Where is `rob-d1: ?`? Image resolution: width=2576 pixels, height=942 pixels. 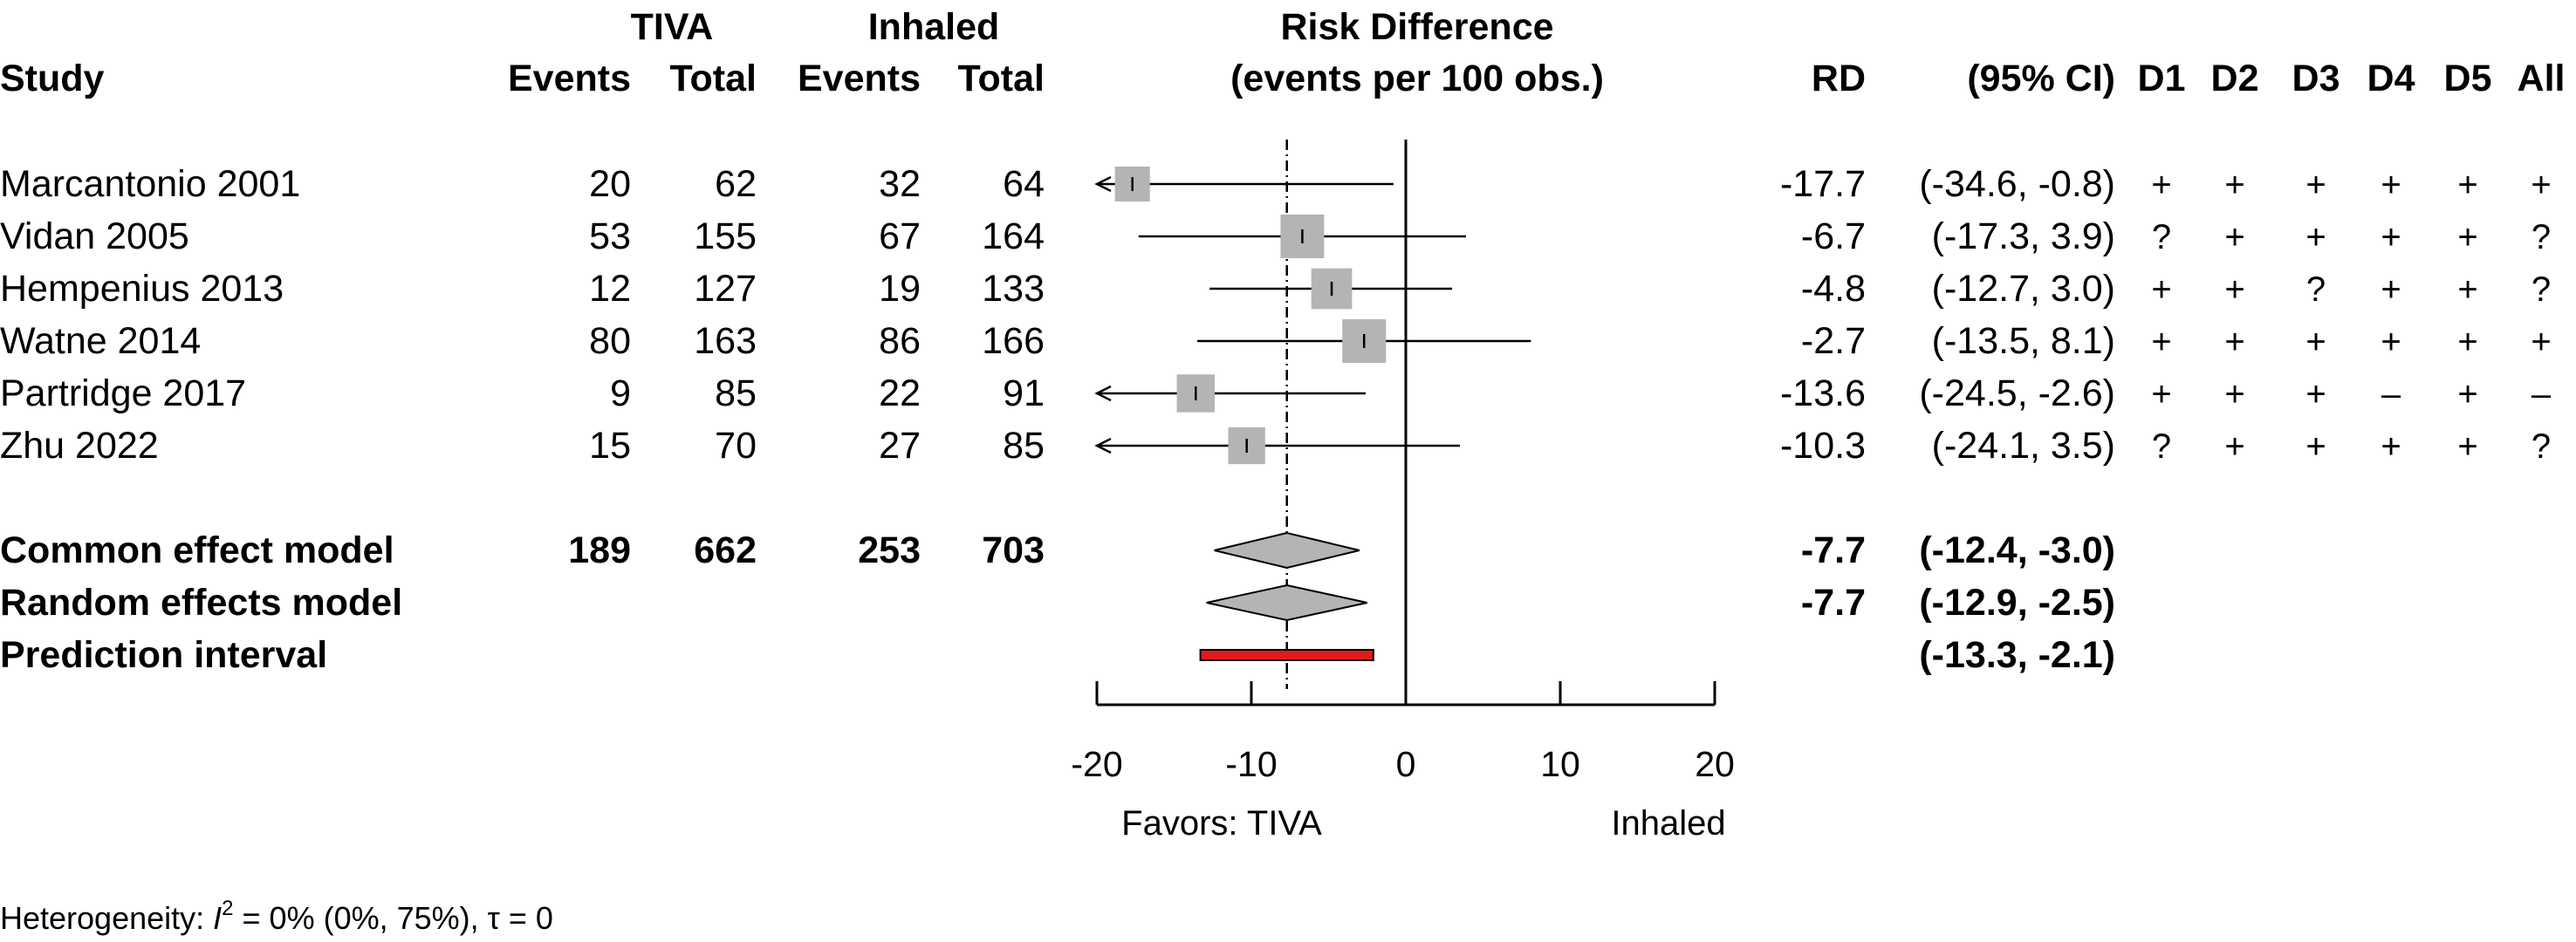
rob-d1: ? is located at coordinates (2161, 237).